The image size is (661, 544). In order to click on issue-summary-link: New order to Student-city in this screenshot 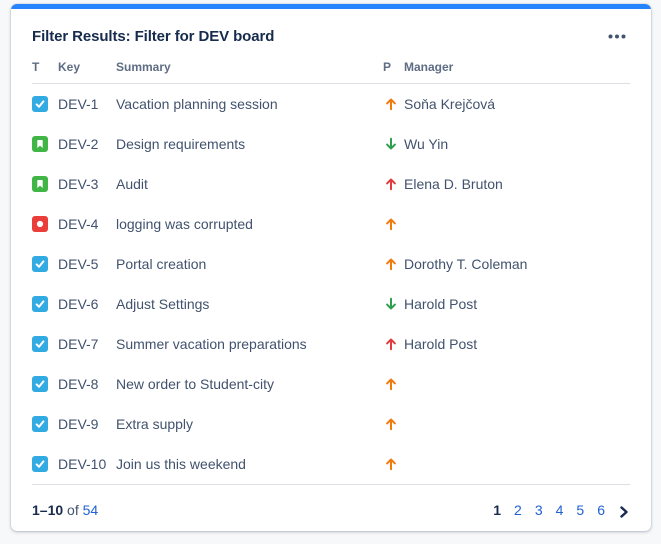, I will do `click(195, 384)`.